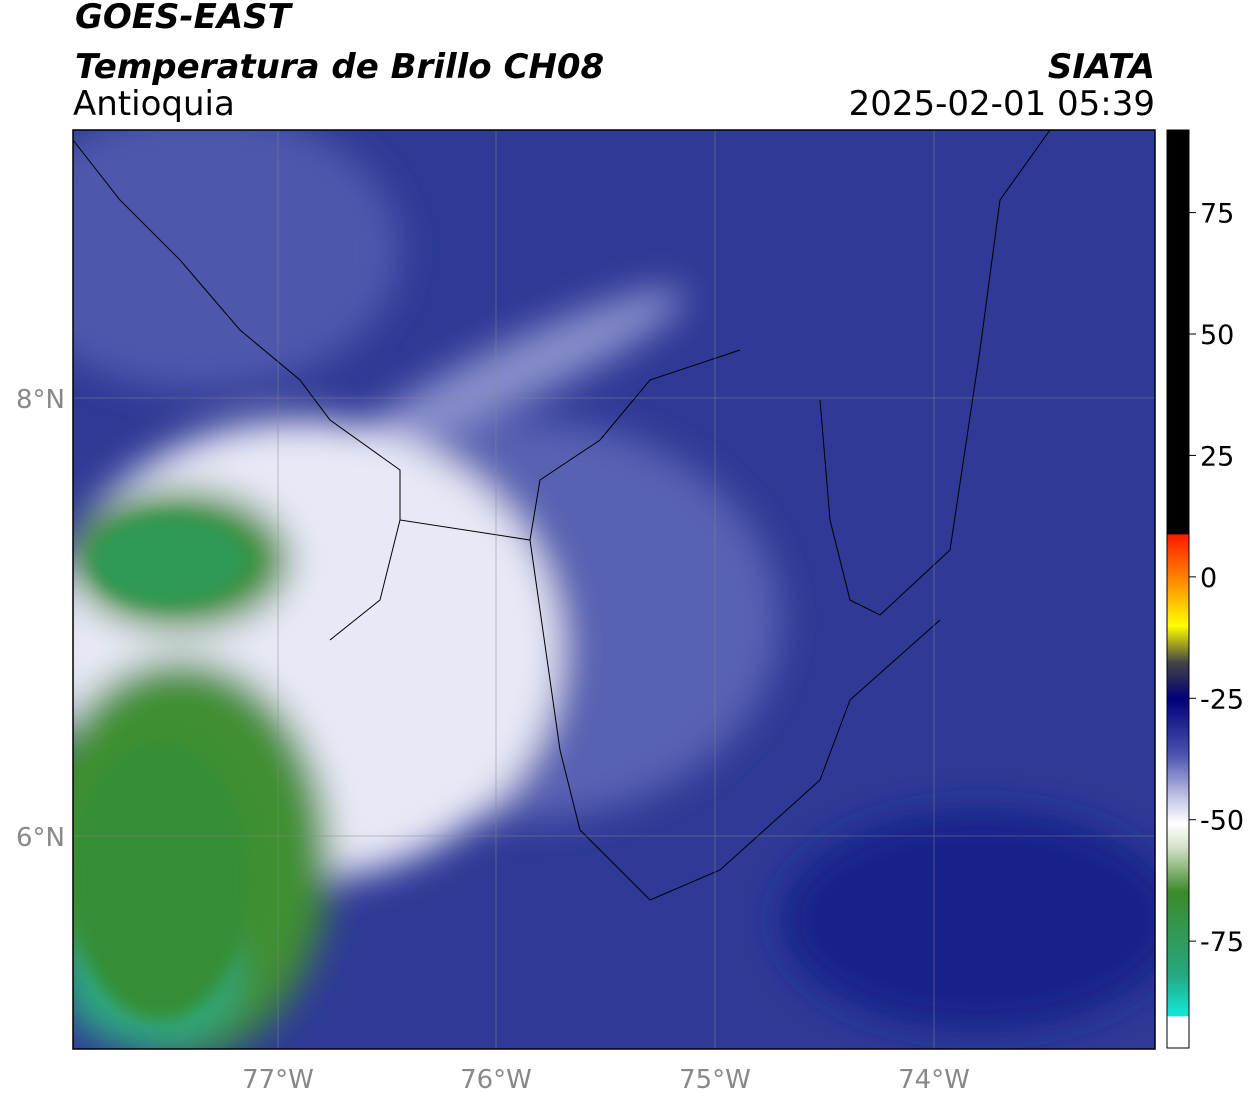 The image size is (1252, 1099). I want to click on colorbar-tick-label: 0, so click(1208, 578).